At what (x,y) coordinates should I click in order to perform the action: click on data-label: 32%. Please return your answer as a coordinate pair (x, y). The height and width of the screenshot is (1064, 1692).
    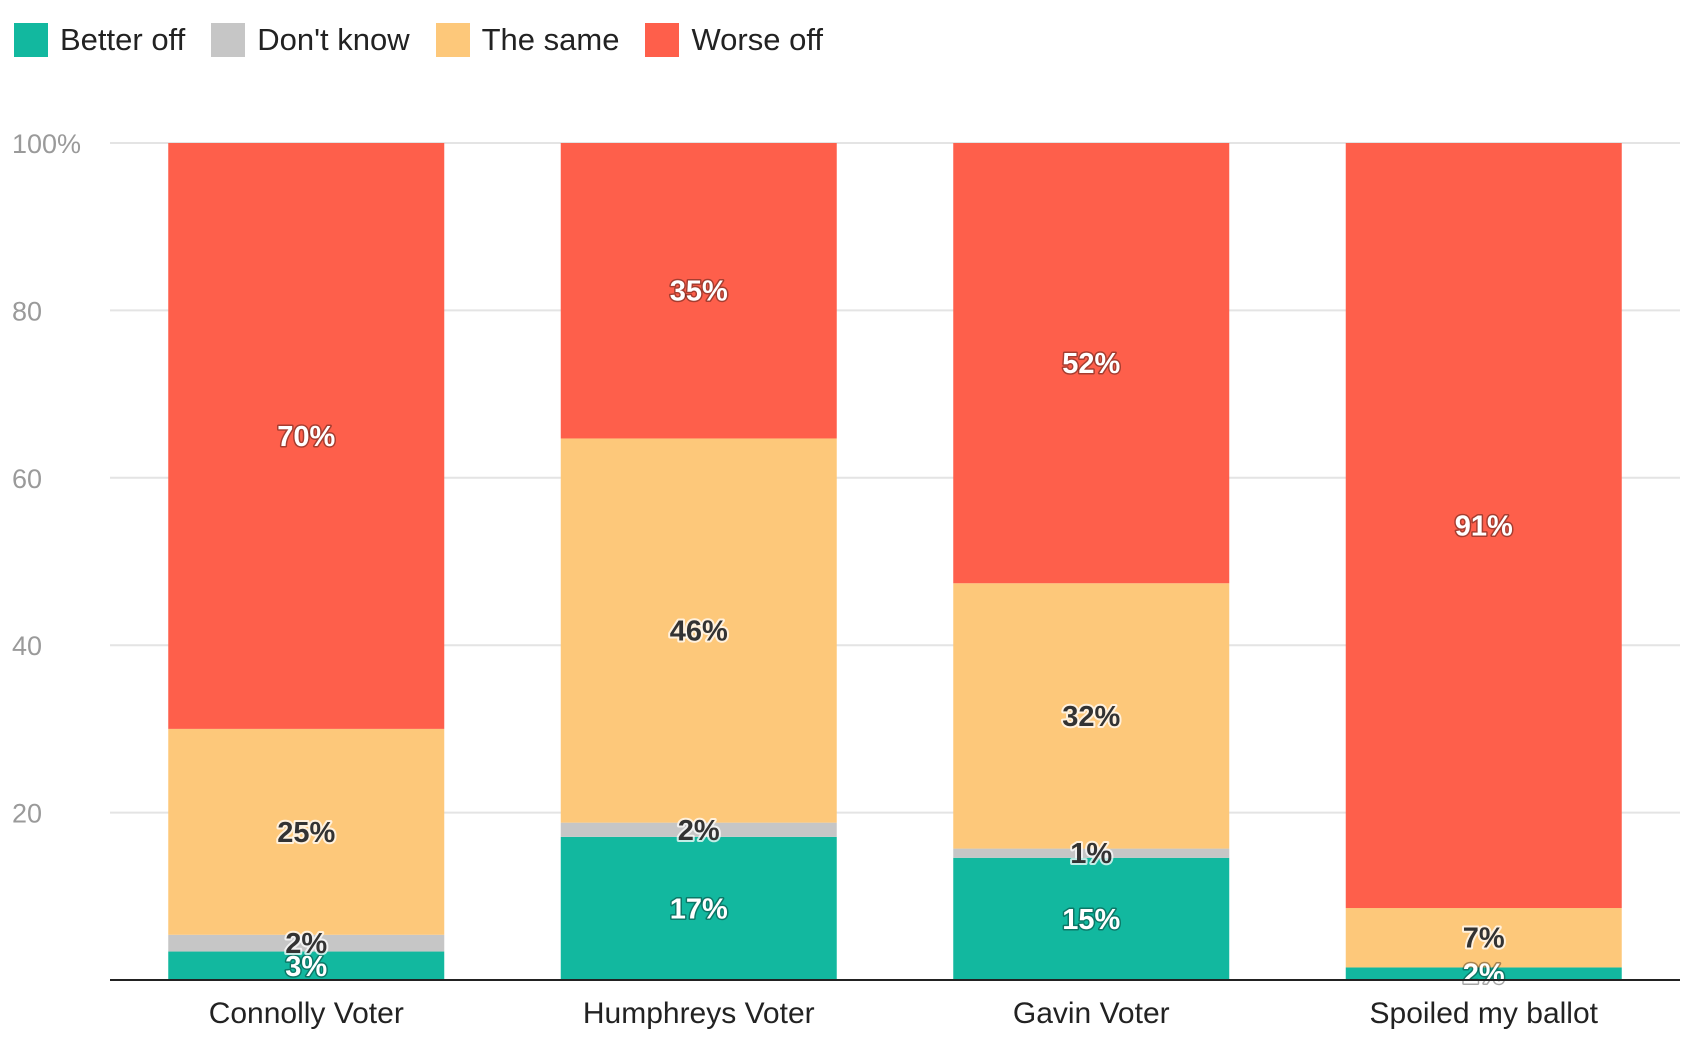
    Looking at the image, I should click on (1091, 717).